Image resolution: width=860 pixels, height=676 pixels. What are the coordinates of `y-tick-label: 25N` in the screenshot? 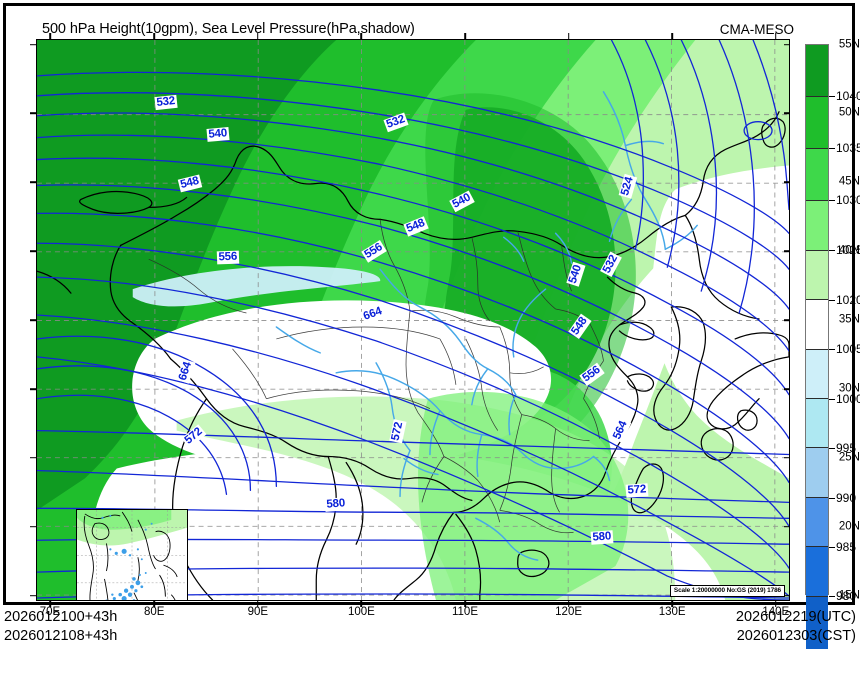 It's located at (849, 457).